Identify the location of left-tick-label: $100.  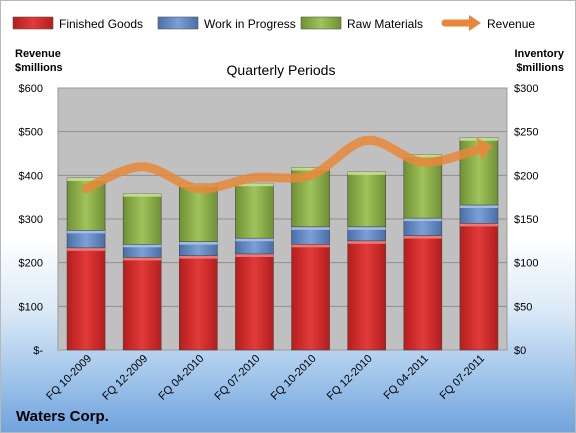
(31, 307).